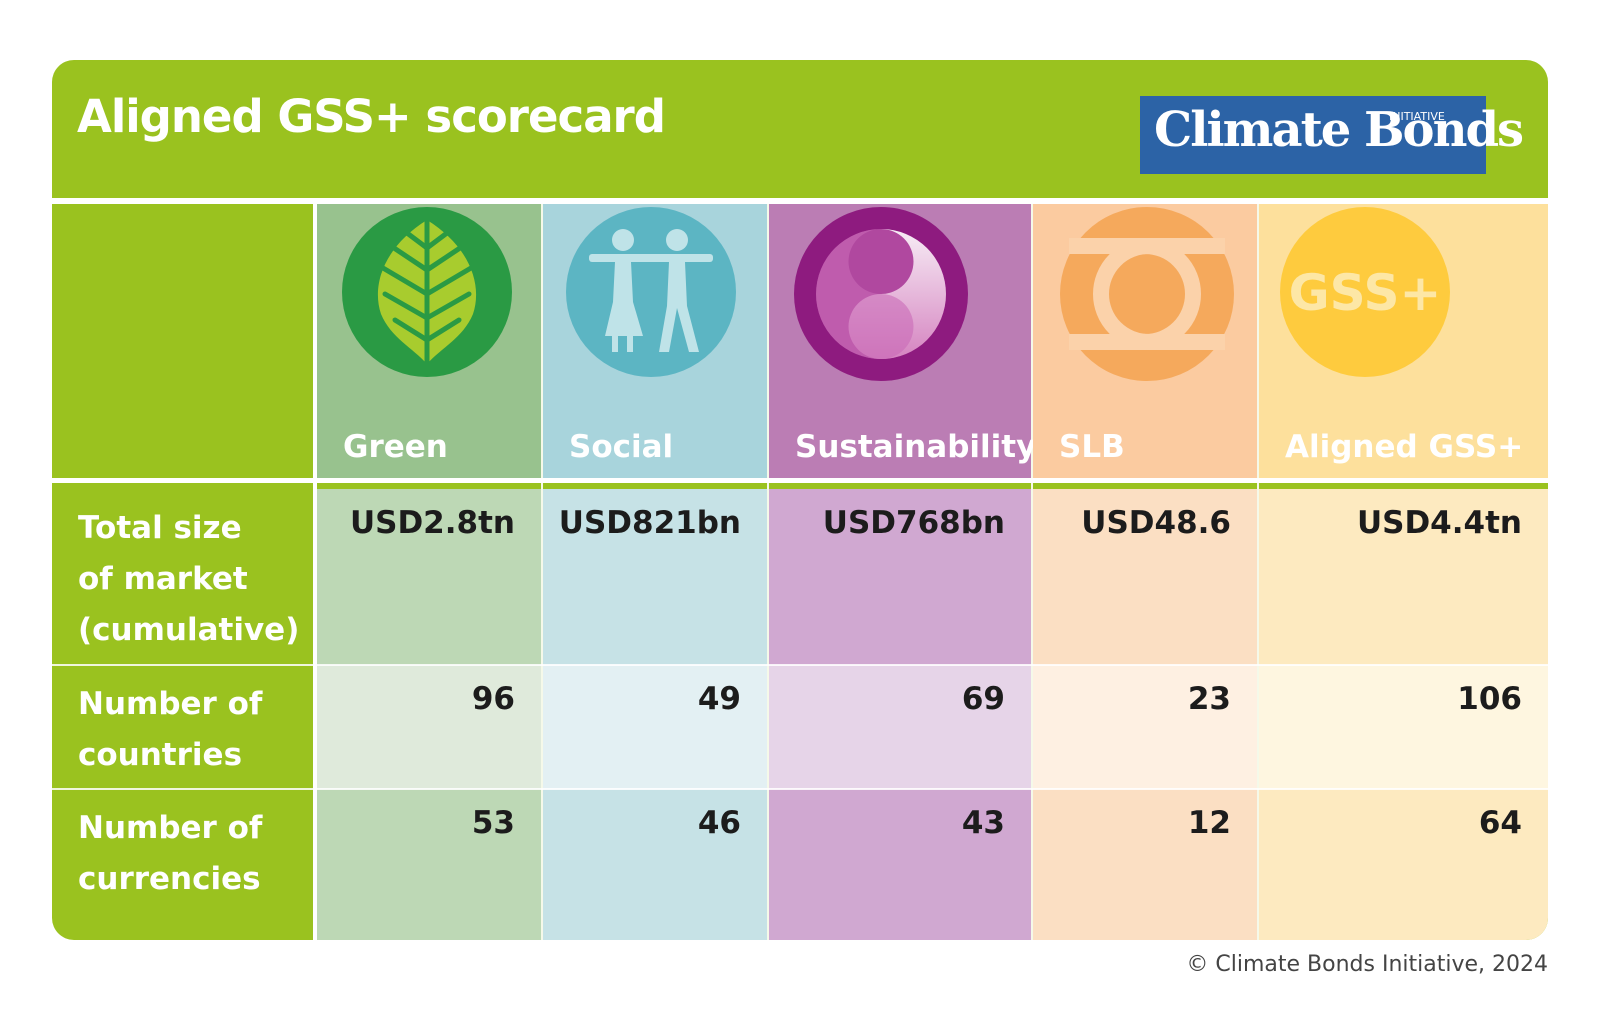 The height and width of the screenshot is (1011, 1600). I want to click on gss-plus-icon: GSS+, so click(1365, 292).